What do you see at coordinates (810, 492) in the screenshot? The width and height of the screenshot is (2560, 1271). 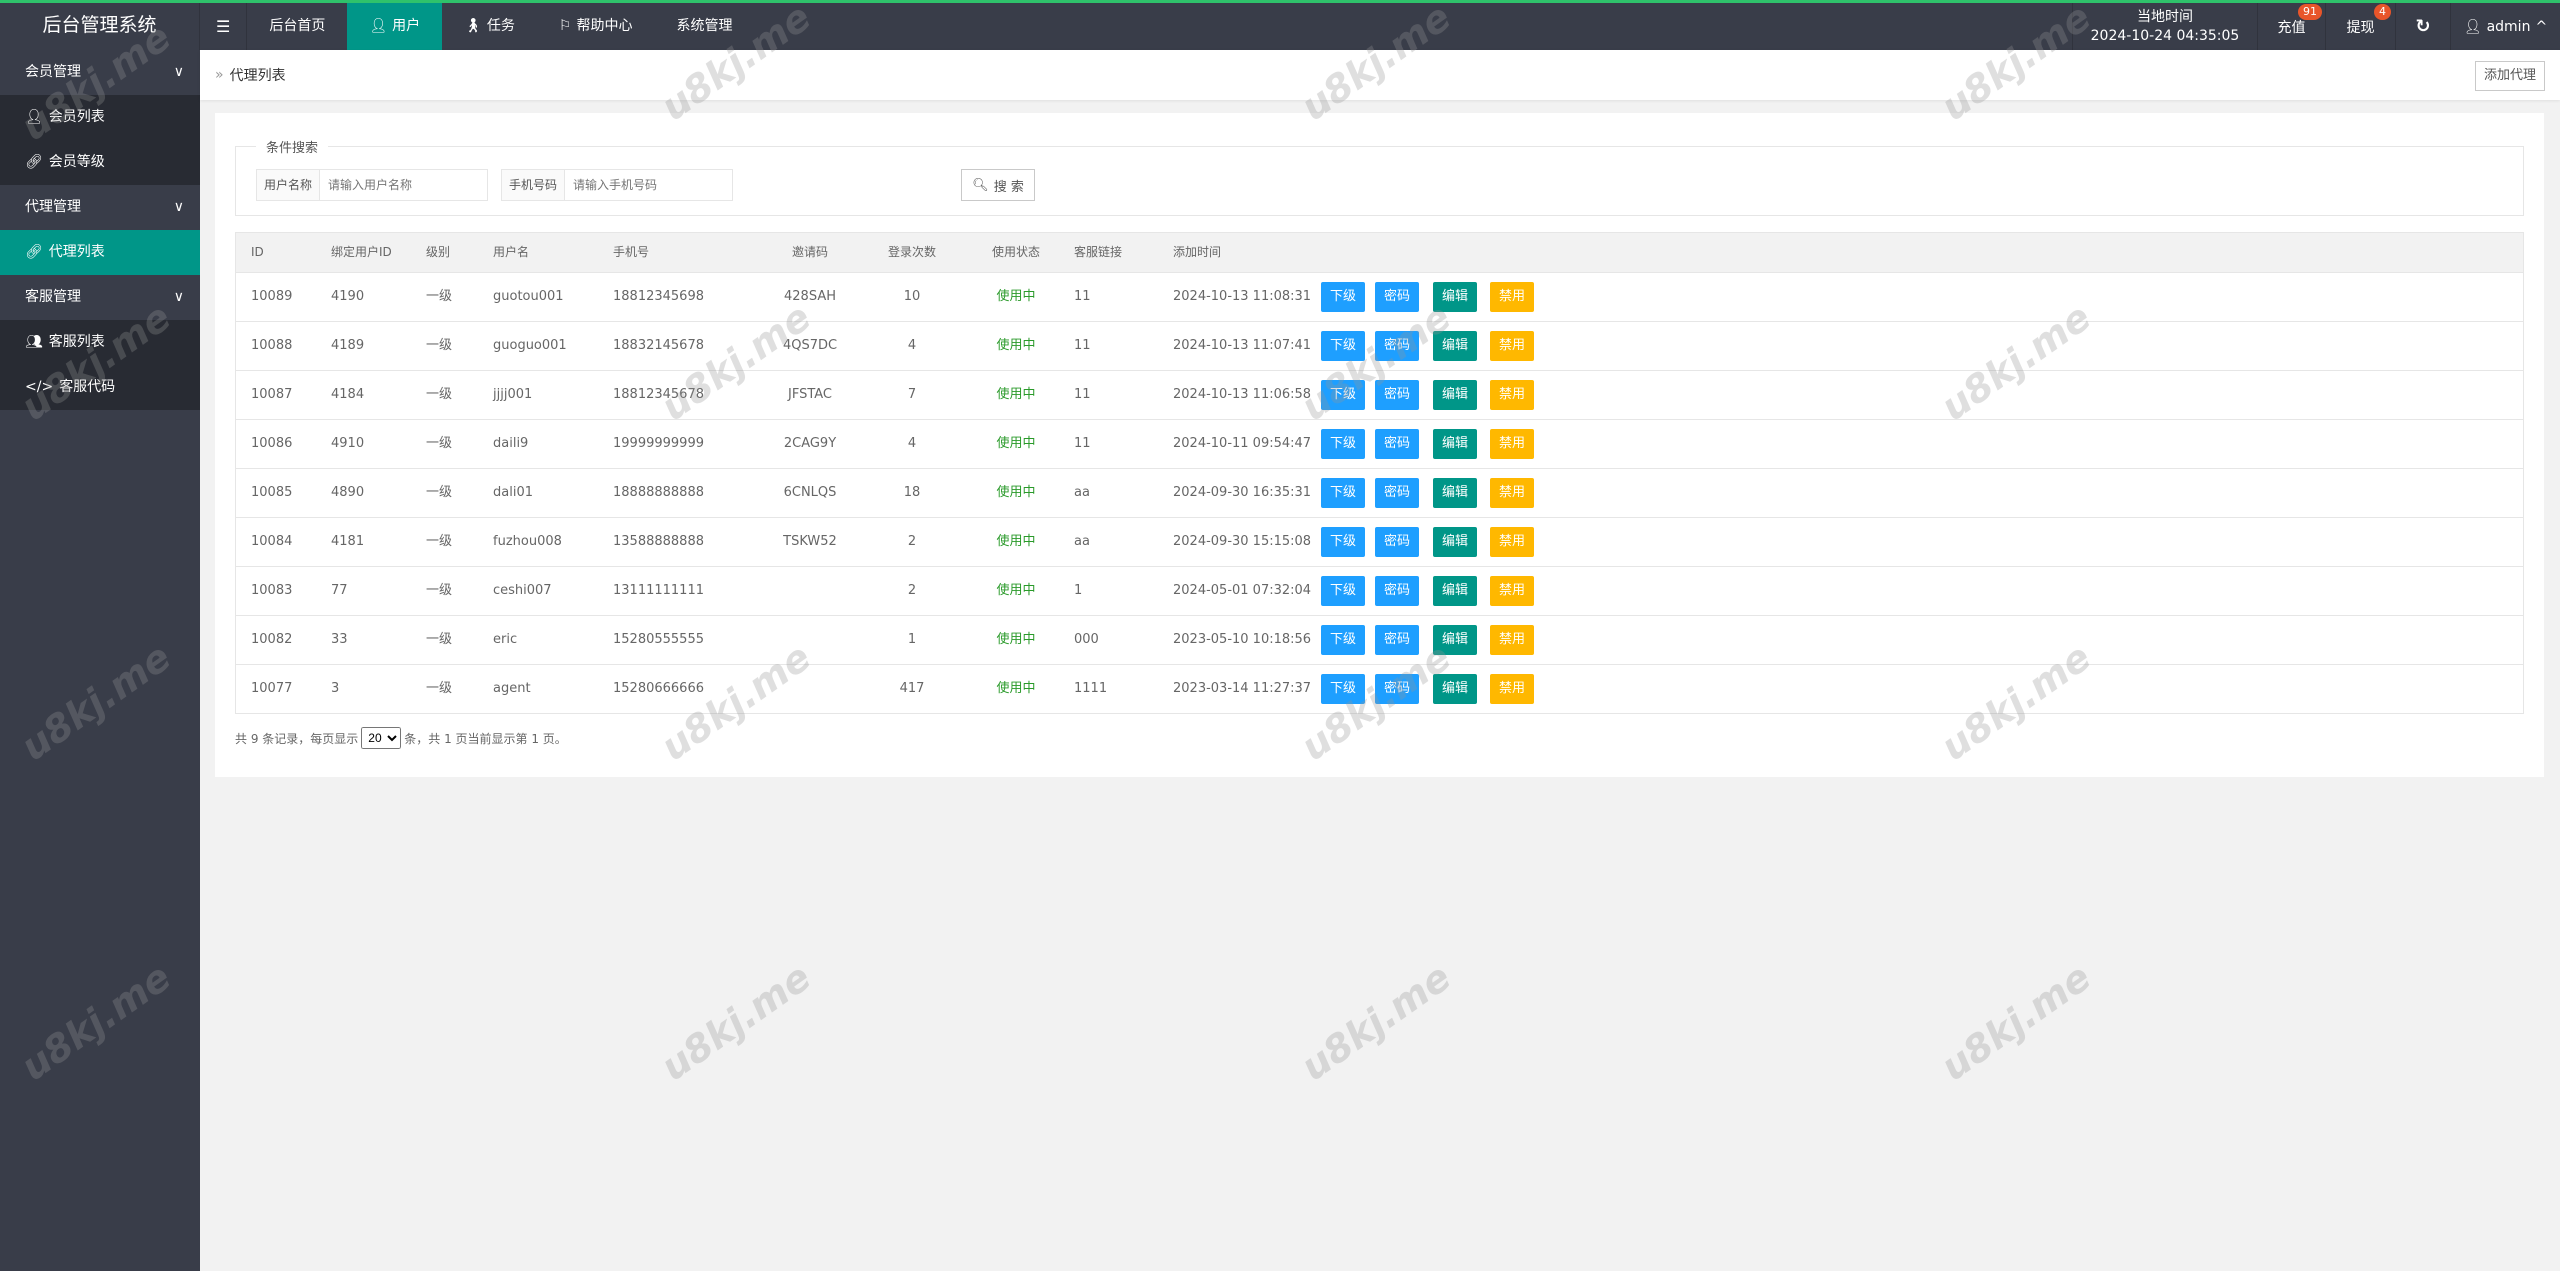 I see `cell-invite-code: 6CNLQS` at bounding box center [810, 492].